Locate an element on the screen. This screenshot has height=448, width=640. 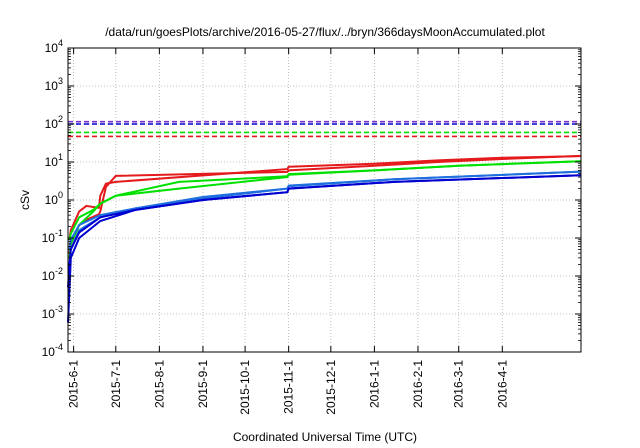
x-axis-label: Coordinated Universal Time (UTC) is located at coordinates (325, 437).